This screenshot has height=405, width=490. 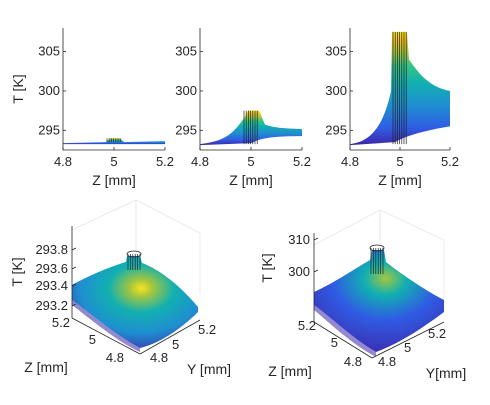 I want to click on y-axis-label: Y[mm], so click(x=446, y=373).